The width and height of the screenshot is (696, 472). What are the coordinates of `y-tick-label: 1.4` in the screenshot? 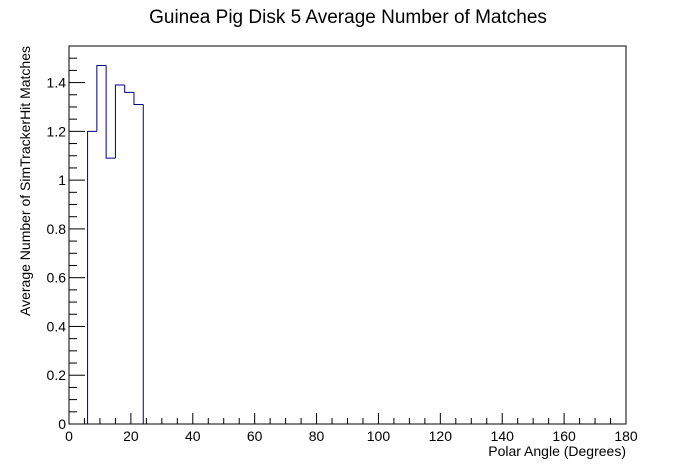 It's located at (57, 83).